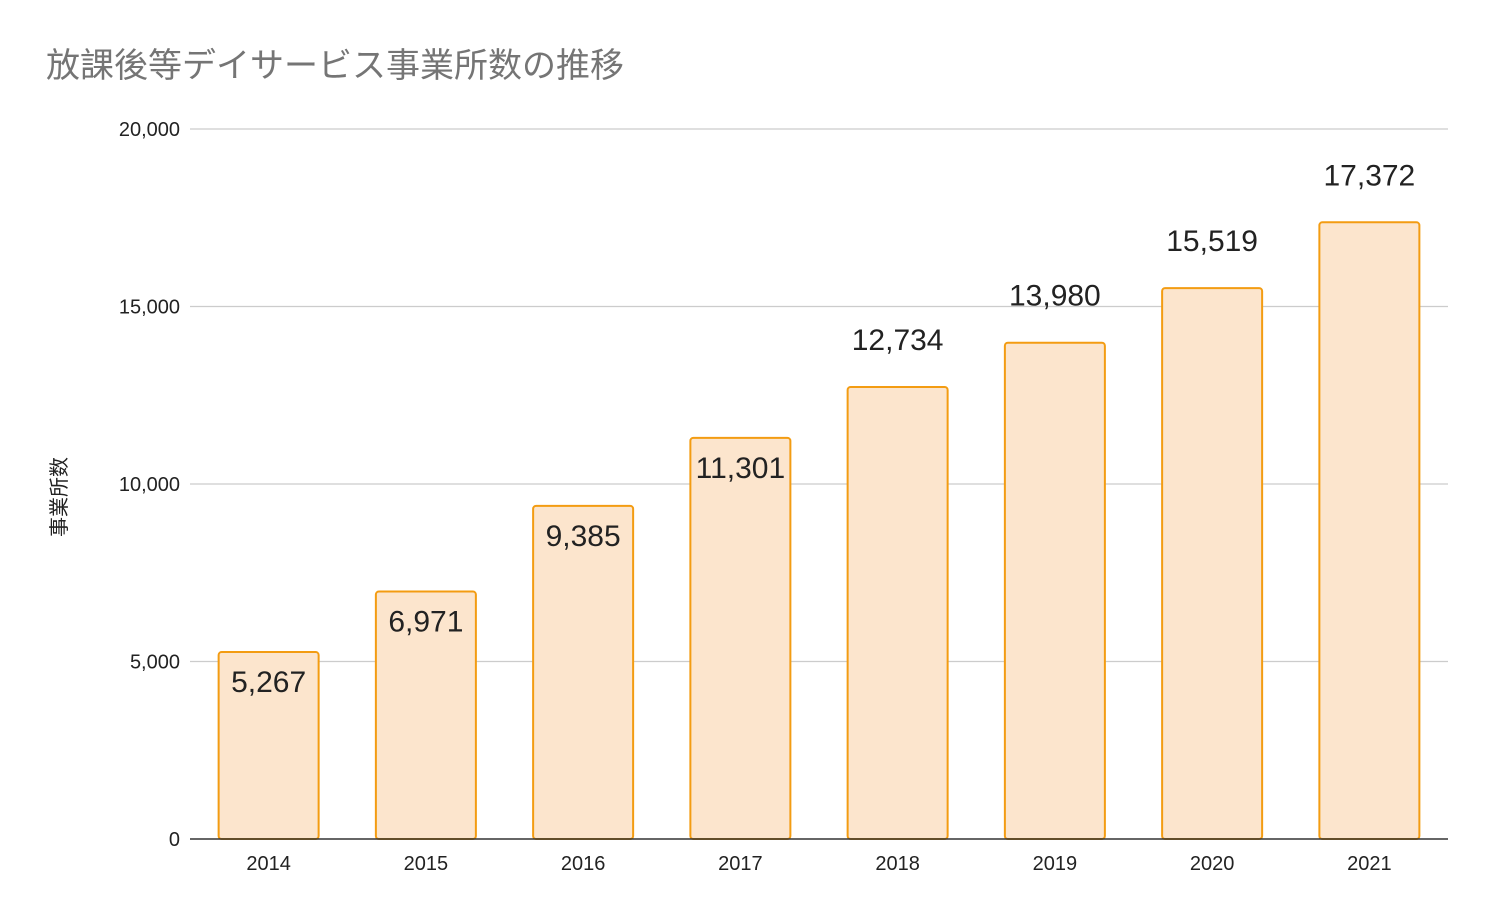  What do you see at coordinates (1212, 864) in the screenshot?
I see `x-tick-label: 2020` at bounding box center [1212, 864].